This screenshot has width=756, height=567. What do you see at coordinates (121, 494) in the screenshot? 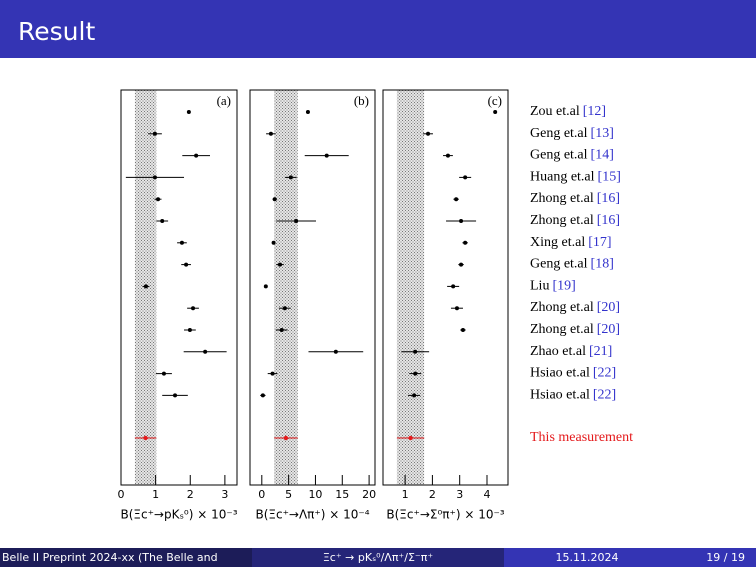
I see `x-tick-label: 0` at bounding box center [121, 494].